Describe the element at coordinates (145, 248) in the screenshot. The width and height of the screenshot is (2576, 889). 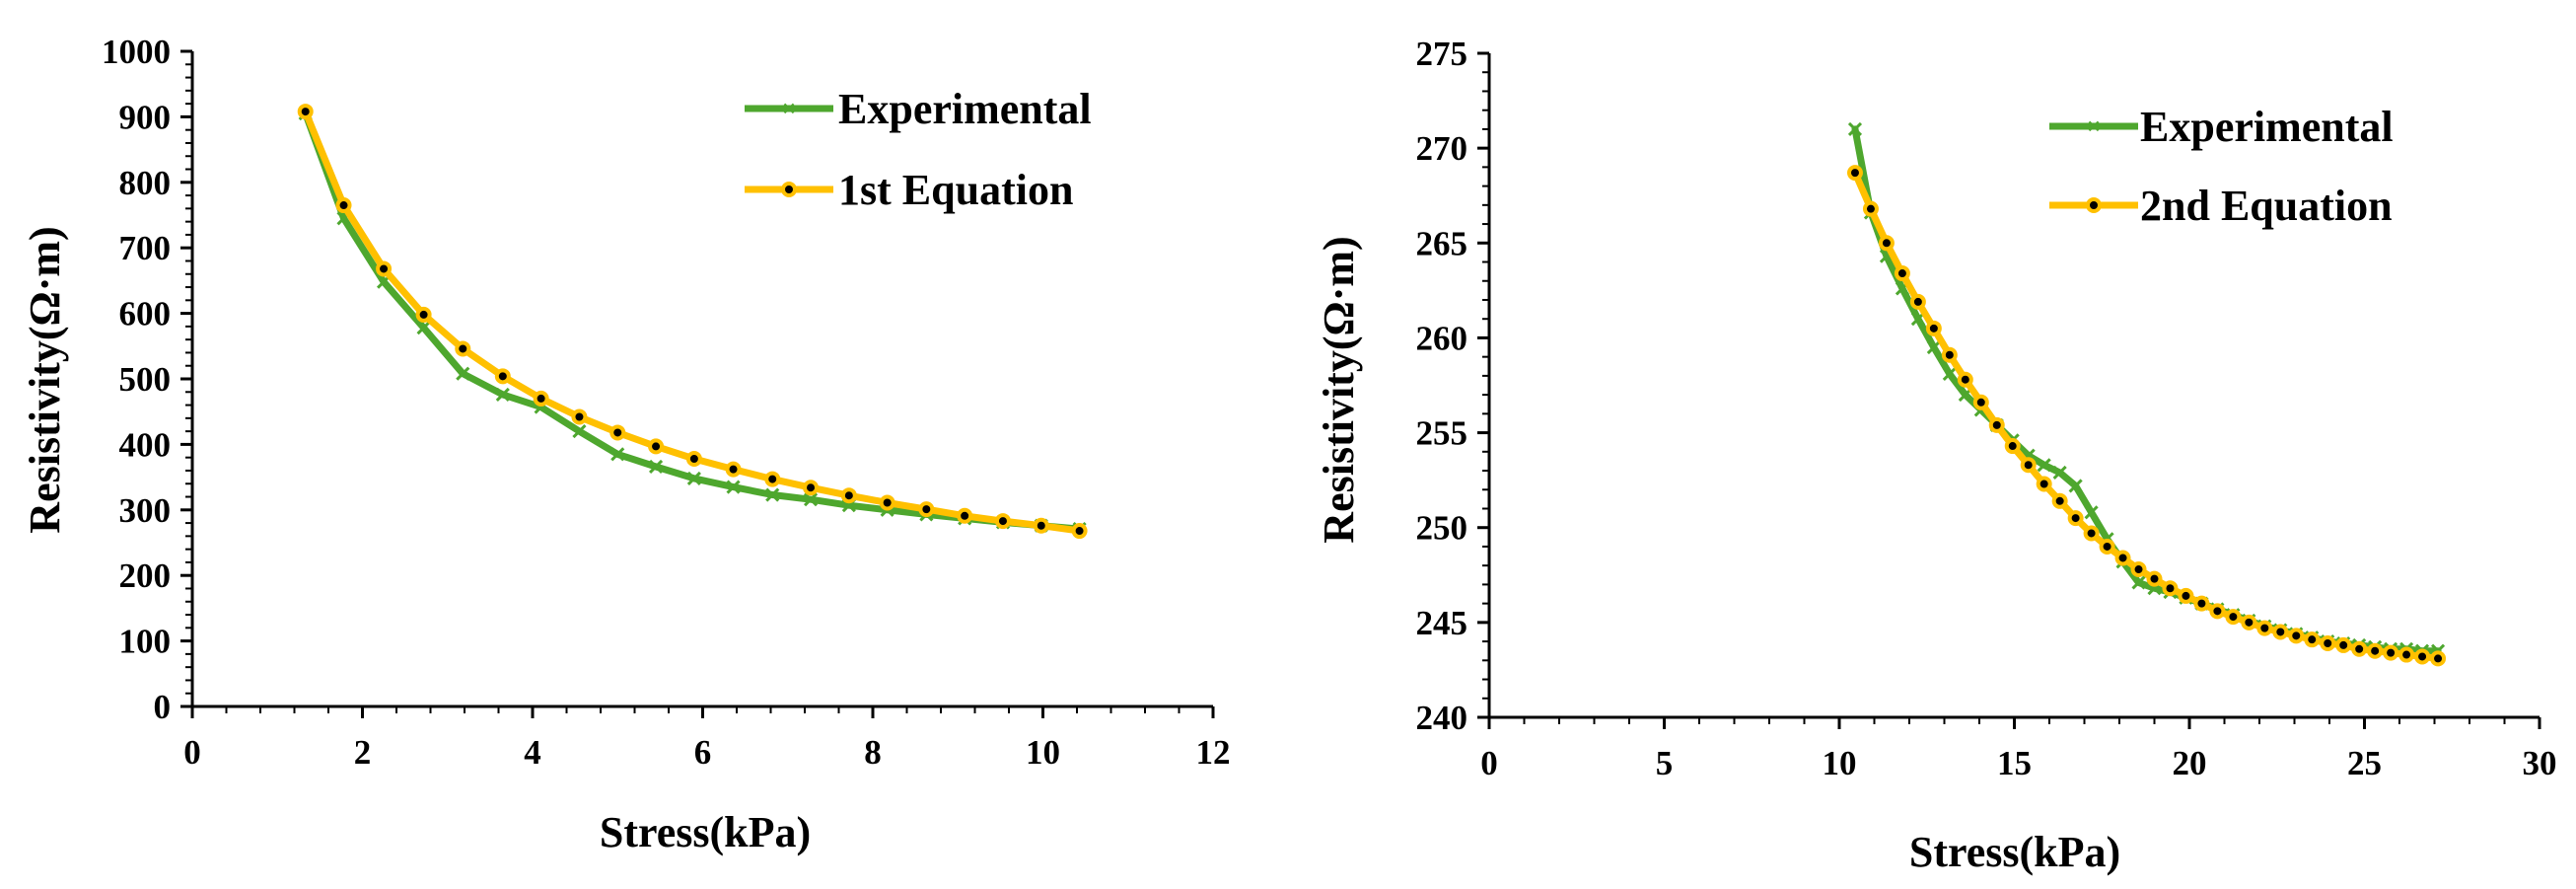
I see `left-y-tick-label: 700` at that location.